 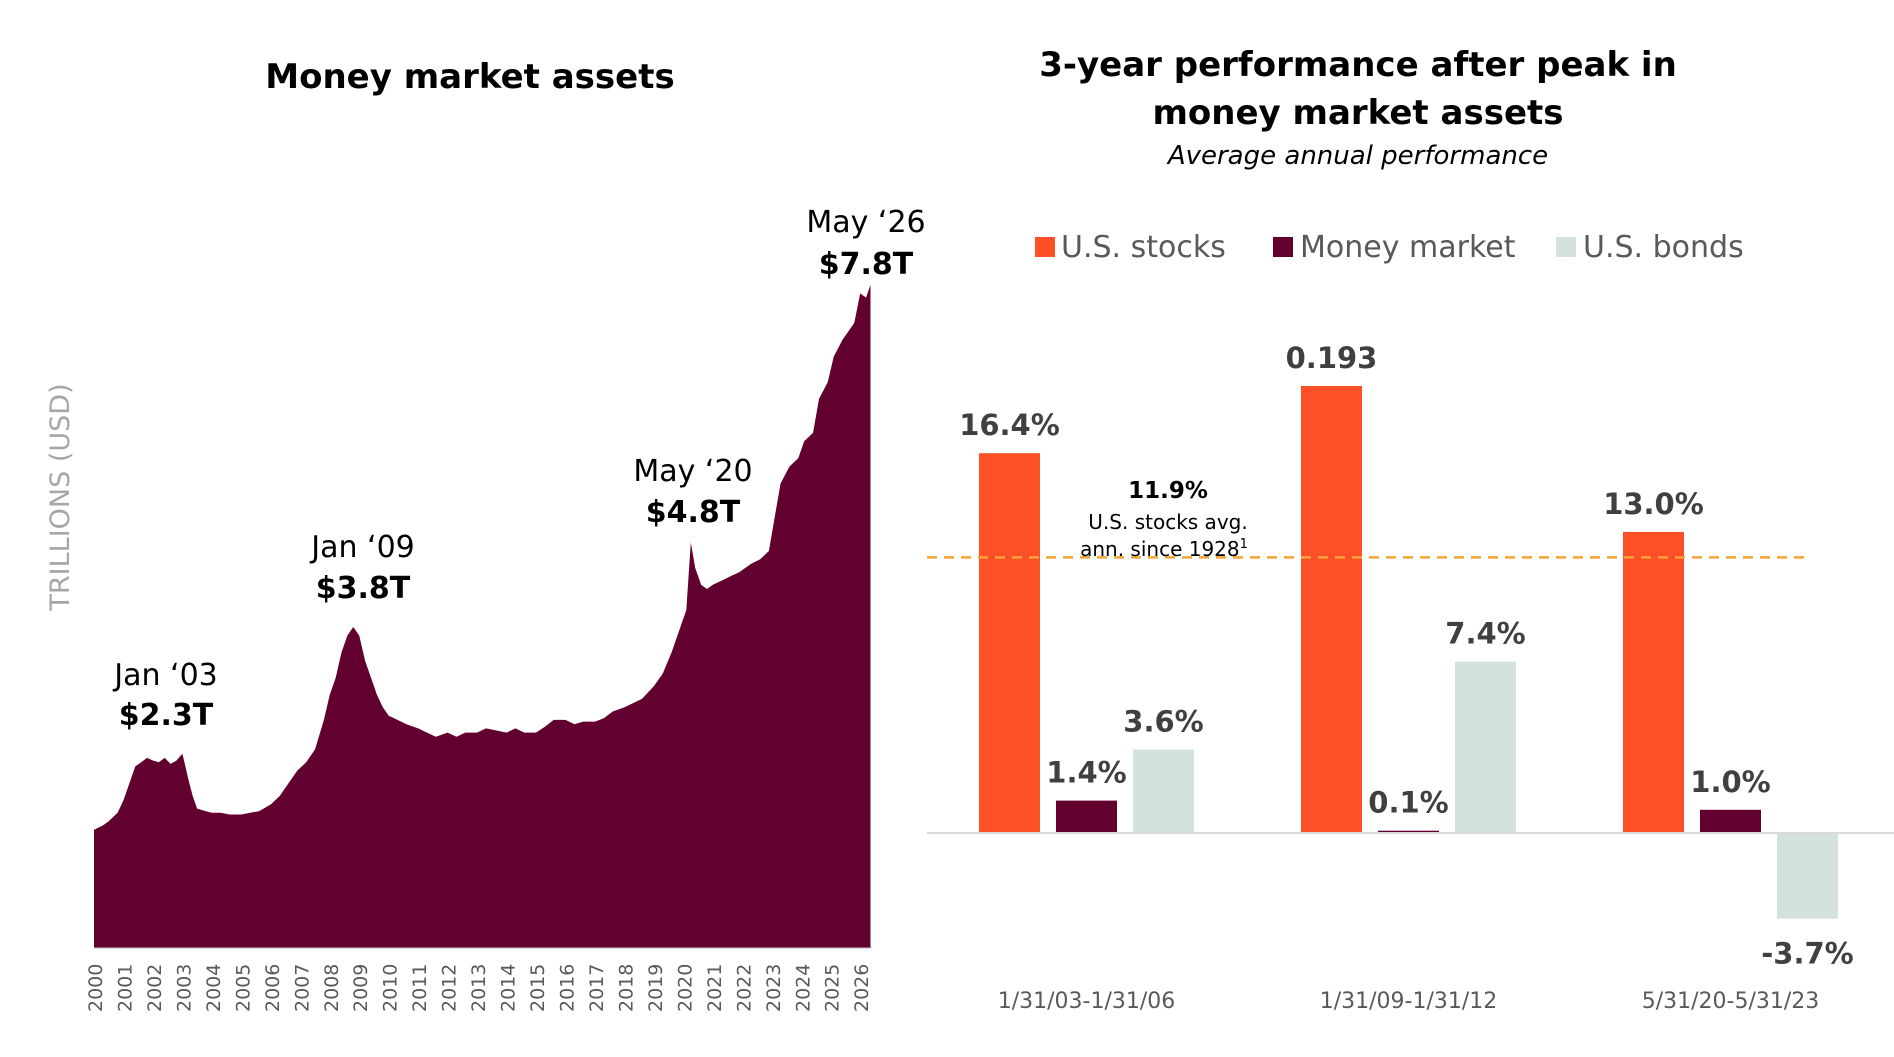 I want to click on reference-line-label-2: ann. since 19281, so click(x=1164, y=549).